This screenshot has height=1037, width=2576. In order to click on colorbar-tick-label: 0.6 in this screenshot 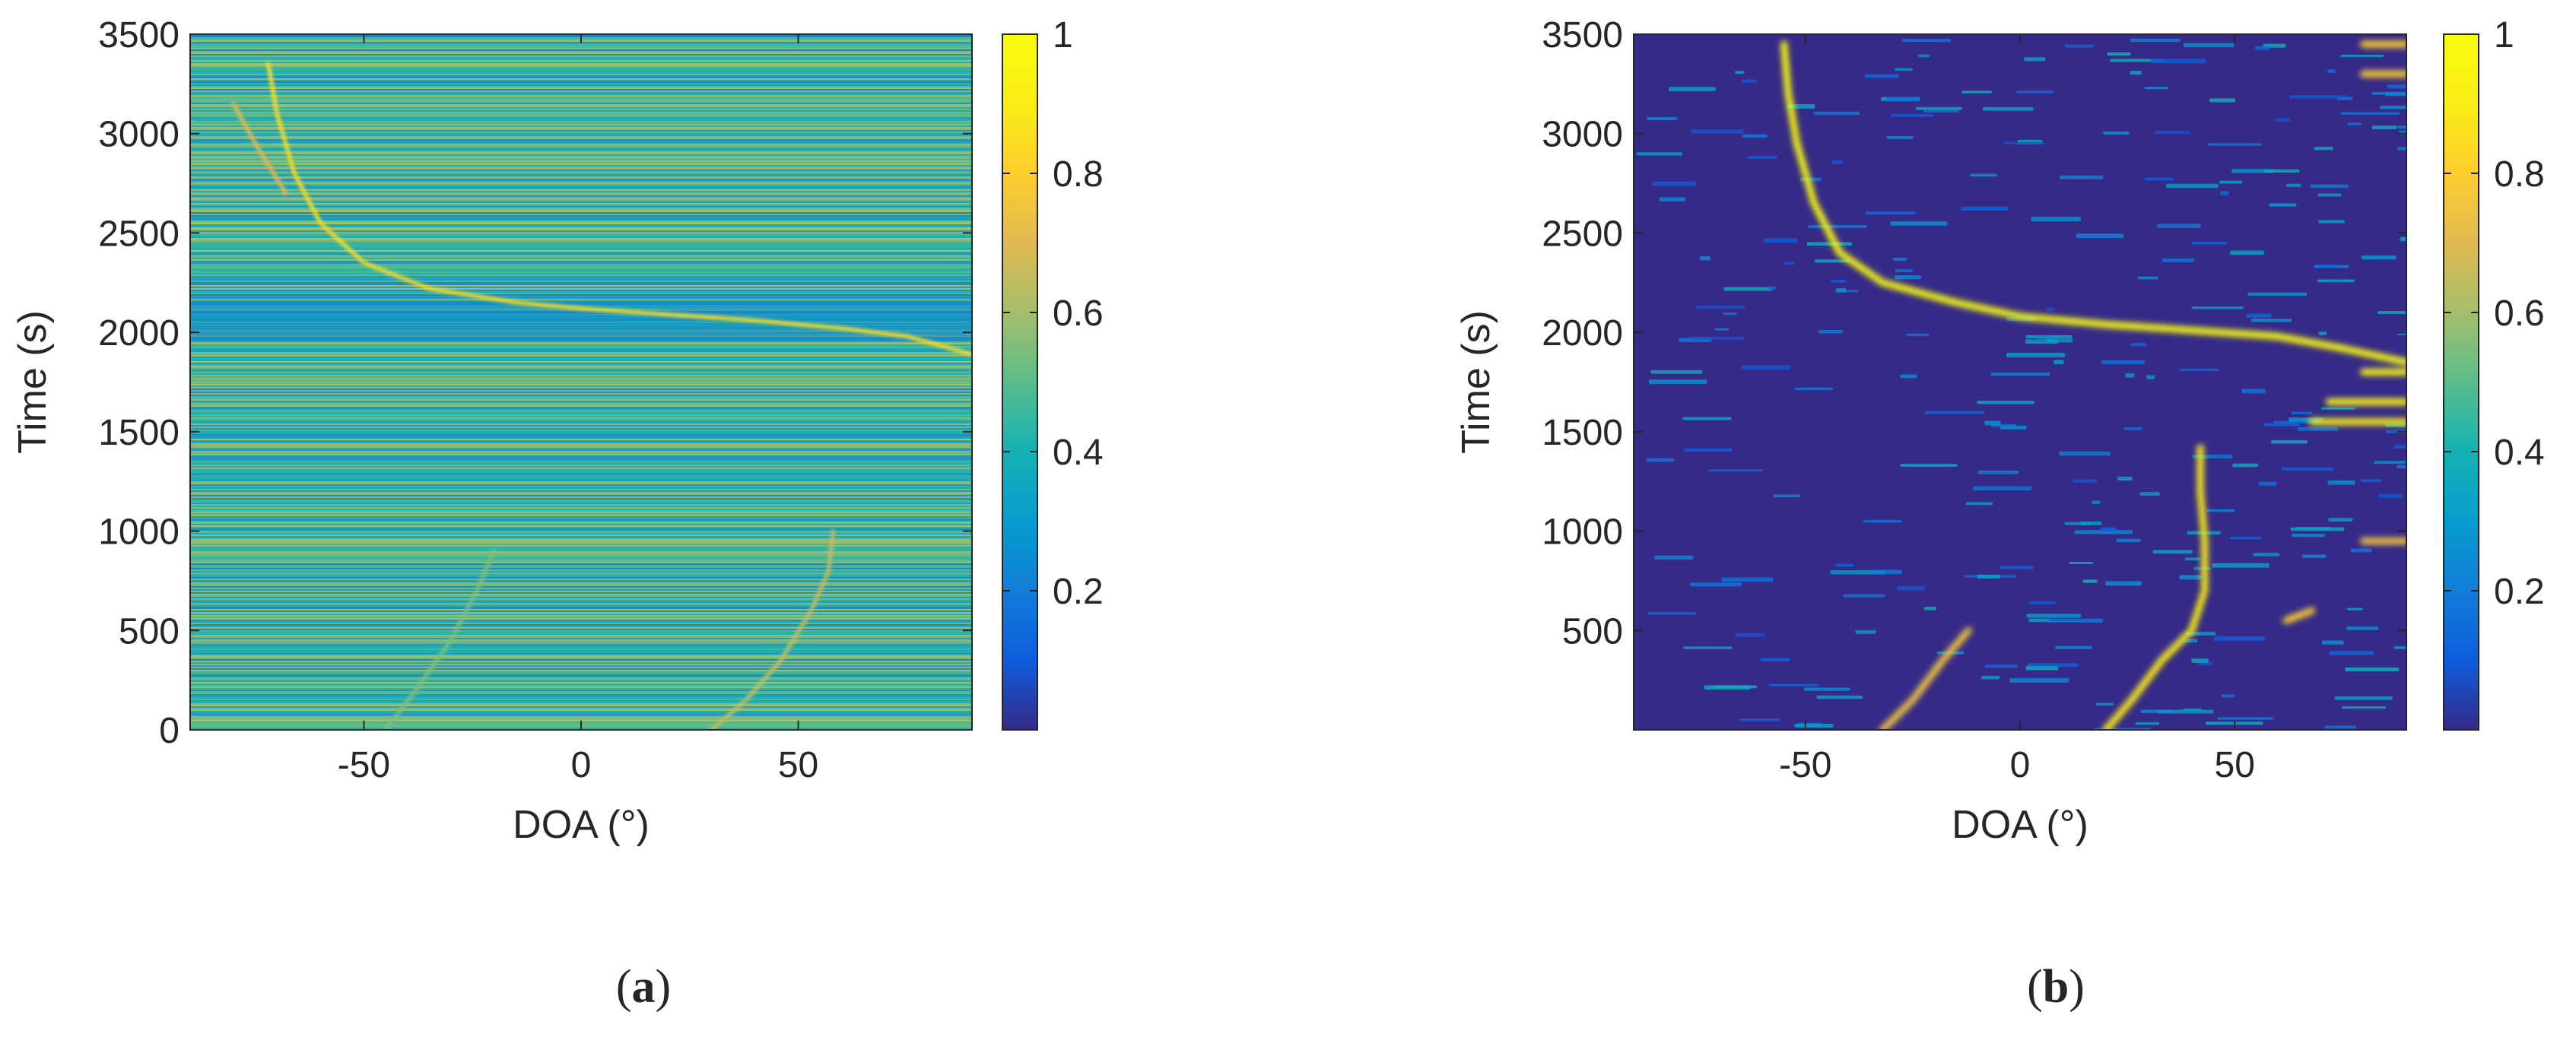, I will do `click(2519, 313)`.